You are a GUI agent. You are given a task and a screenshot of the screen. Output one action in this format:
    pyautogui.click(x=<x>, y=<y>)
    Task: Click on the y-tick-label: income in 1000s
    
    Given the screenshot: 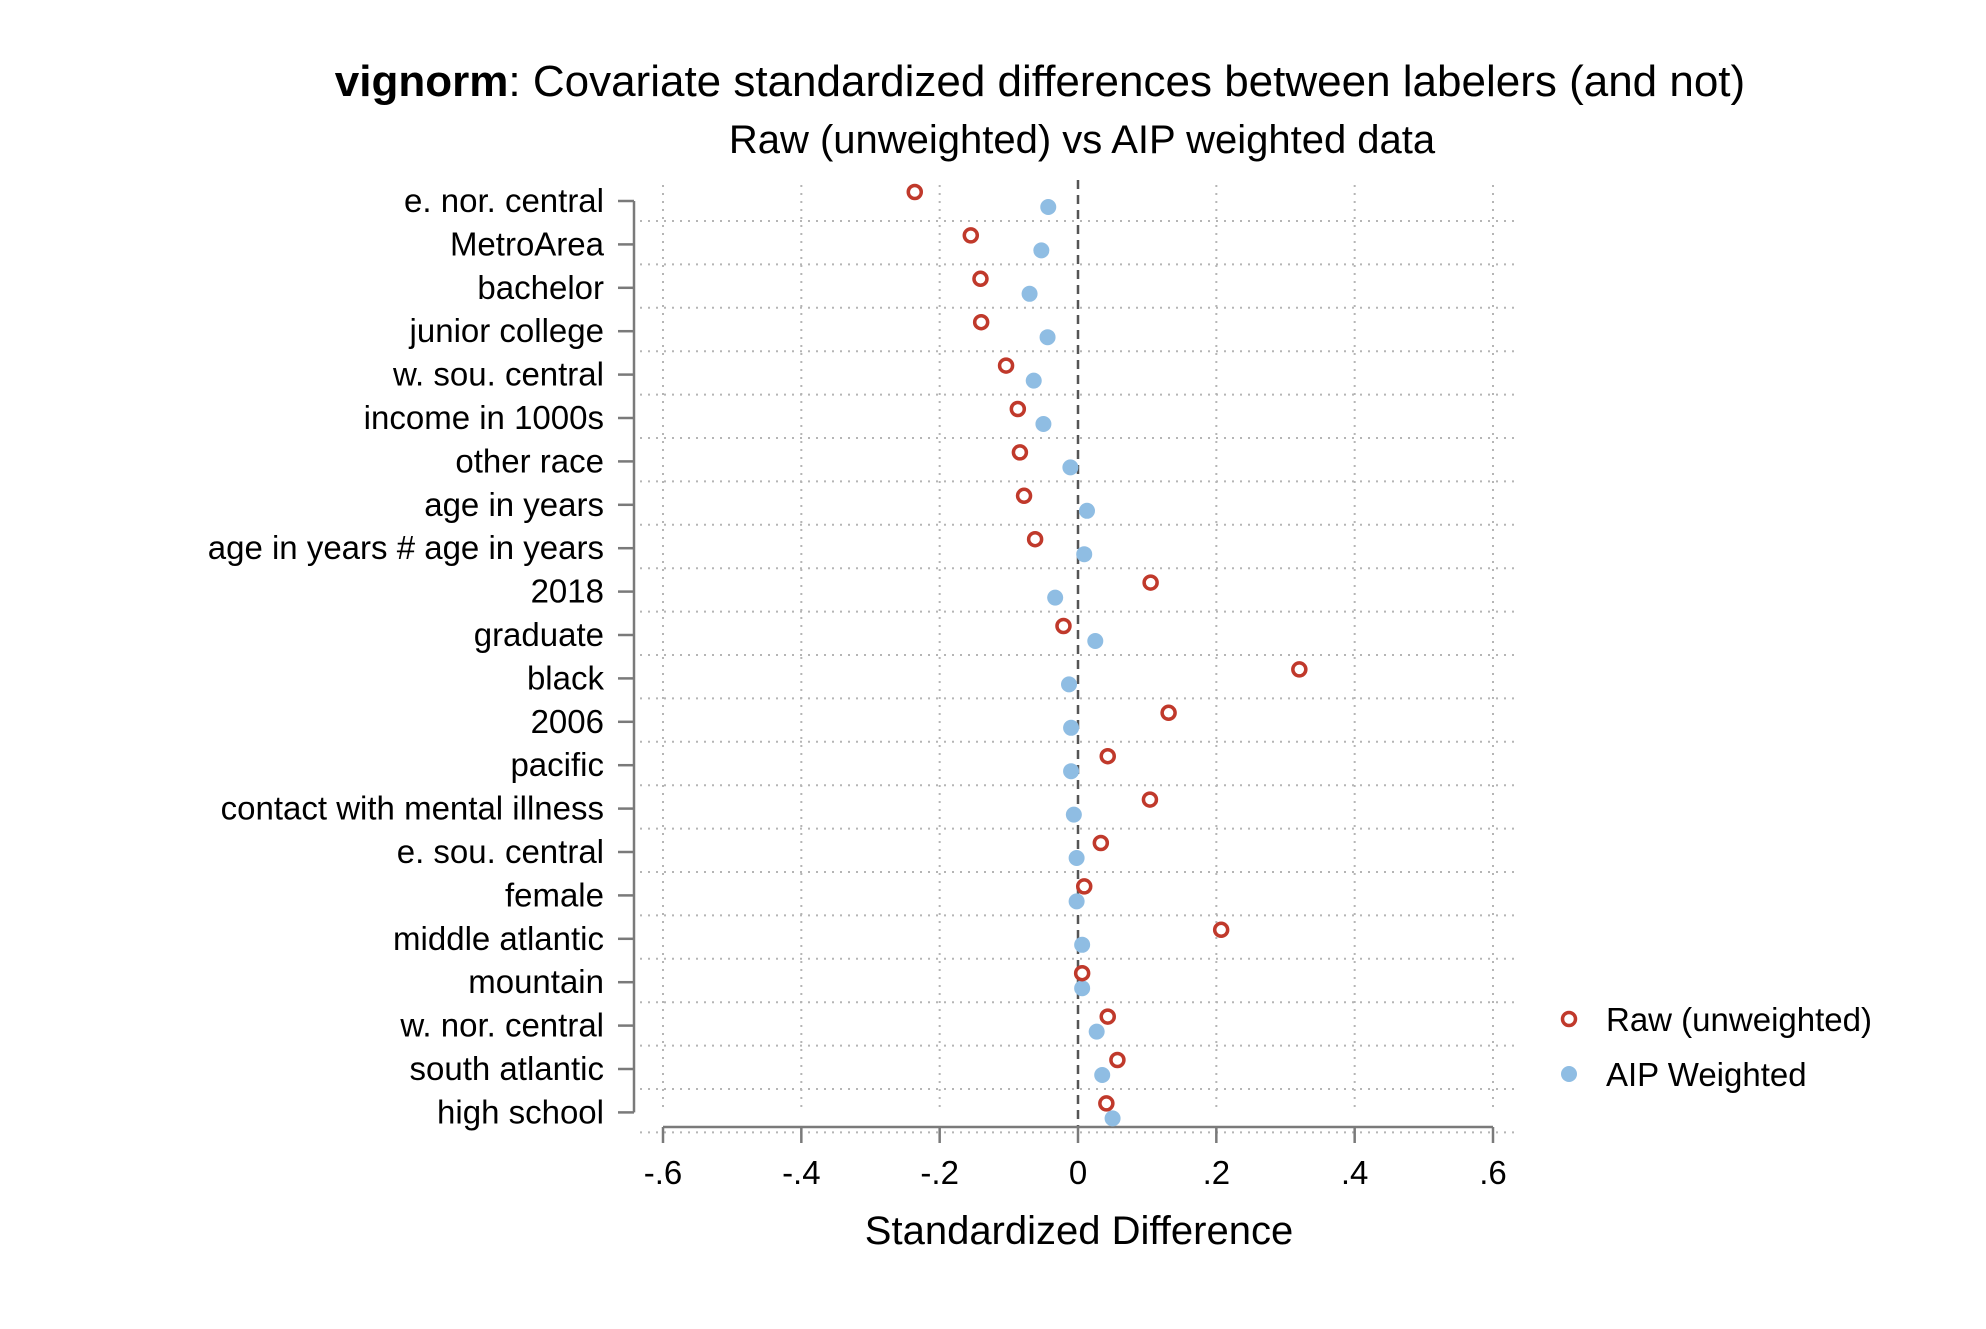 What is the action you would take?
    pyautogui.click(x=484, y=417)
    